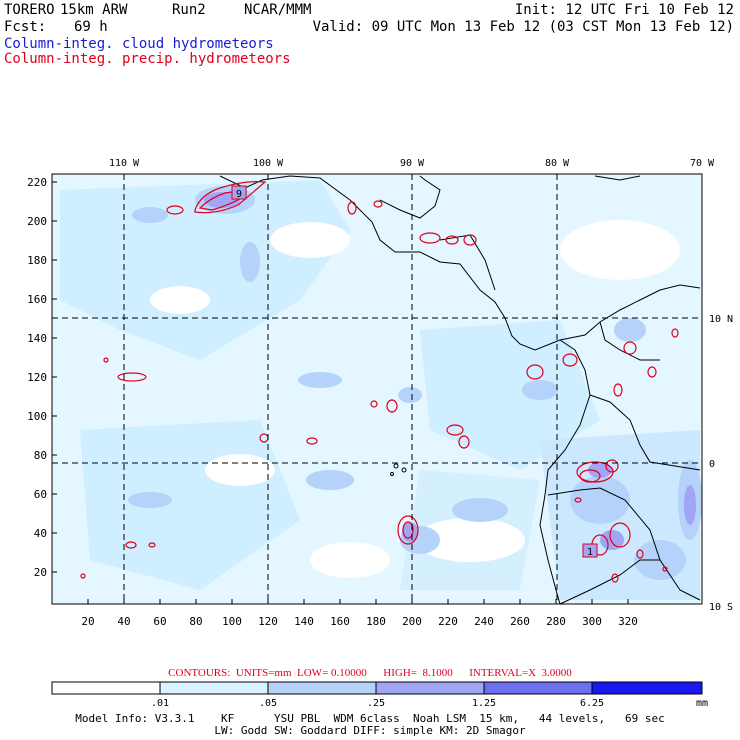 This screenshot has width=740, height=740. Describe the element at coordinates (484, 621) in the screenshot. I see `x-tick-label: 240` at that location.